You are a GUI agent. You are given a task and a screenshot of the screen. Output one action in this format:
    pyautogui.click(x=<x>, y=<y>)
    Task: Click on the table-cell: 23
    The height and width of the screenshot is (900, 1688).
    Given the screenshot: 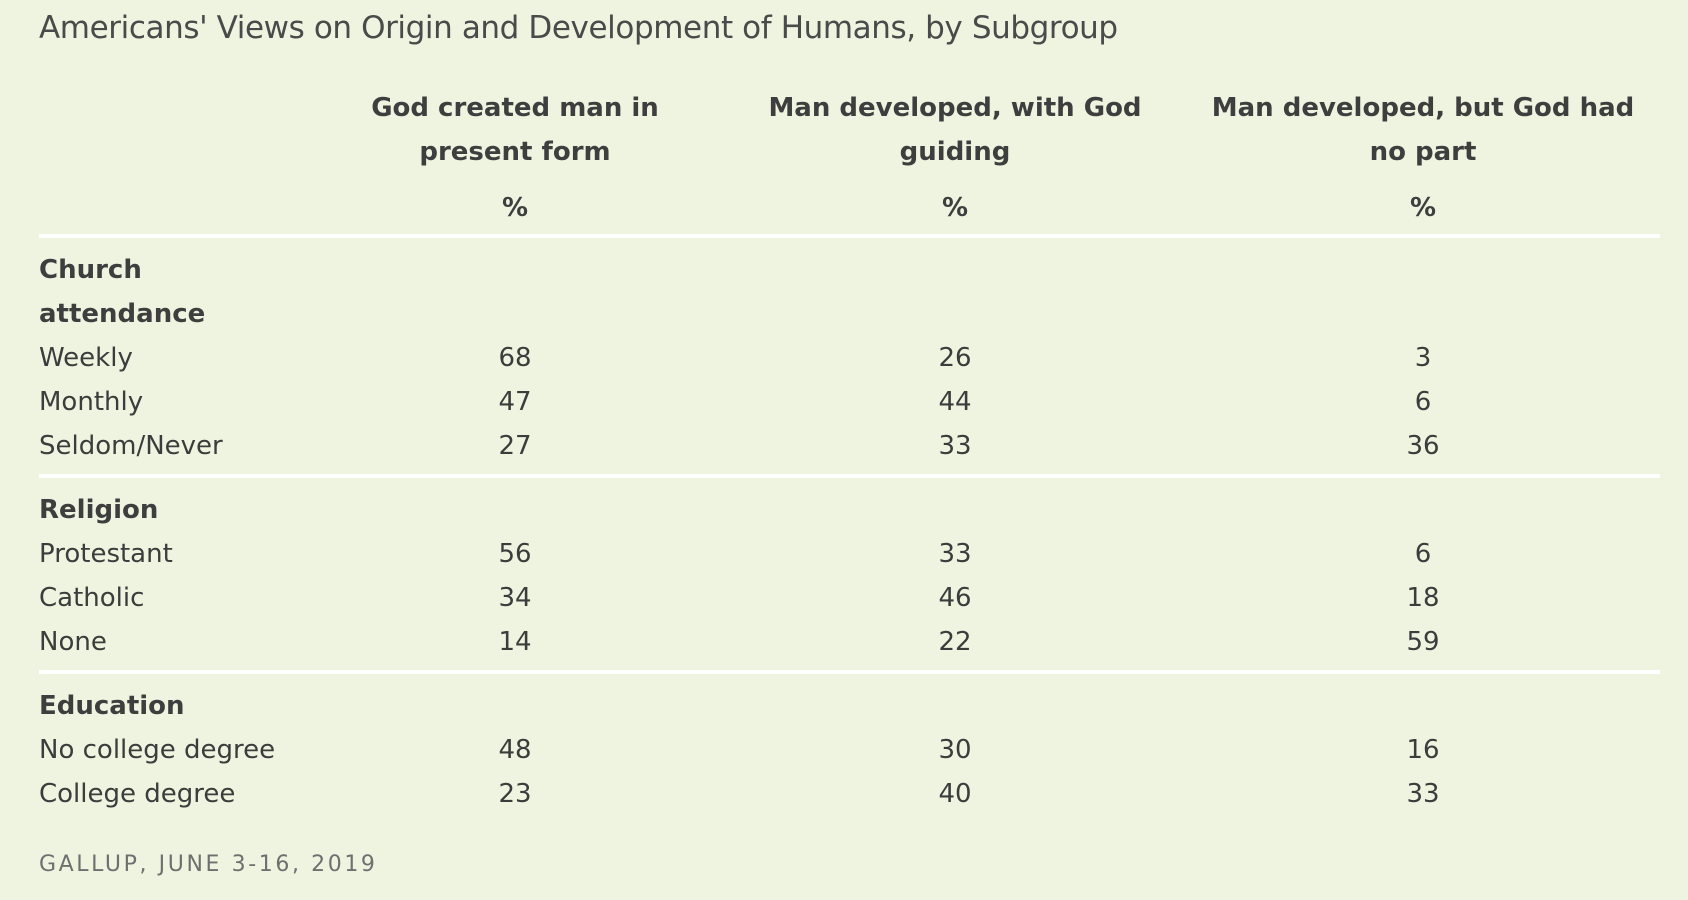 What is the action you would take?
    pyautogui.click(x=515, y=794)
    